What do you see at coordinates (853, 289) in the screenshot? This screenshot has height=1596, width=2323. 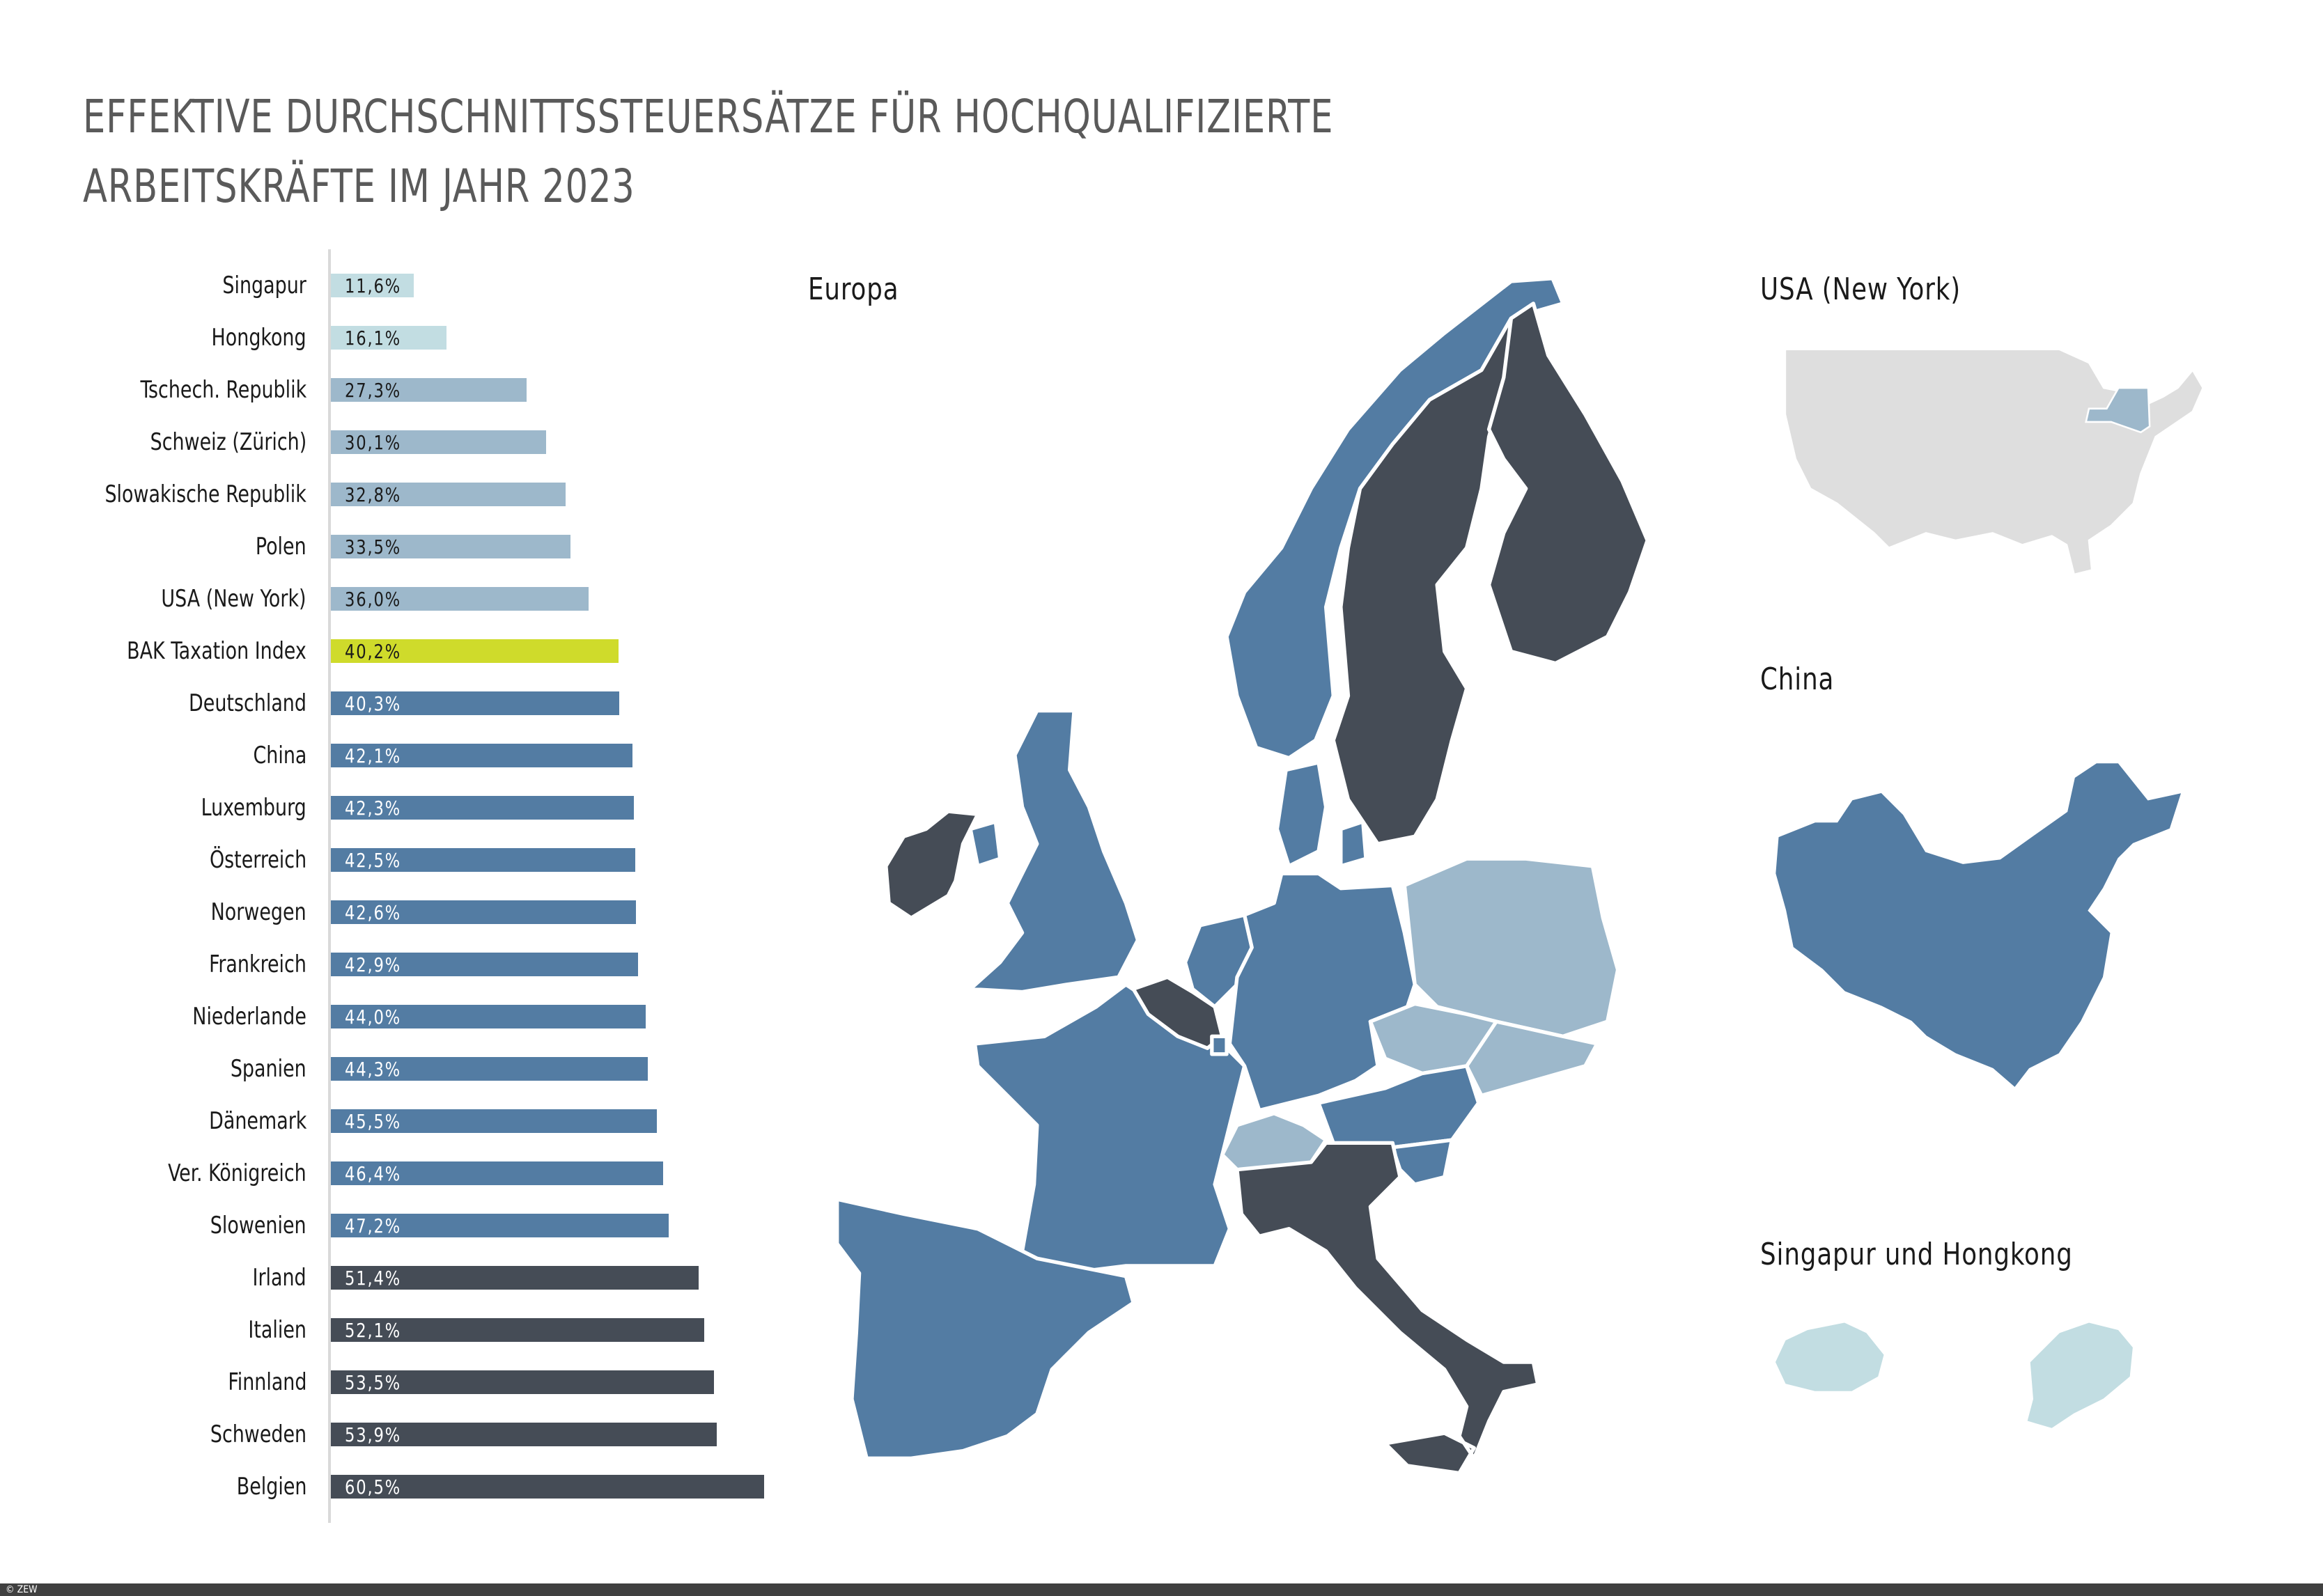 I see `map-title-europe: Europa` at bounding box center [853, 289].